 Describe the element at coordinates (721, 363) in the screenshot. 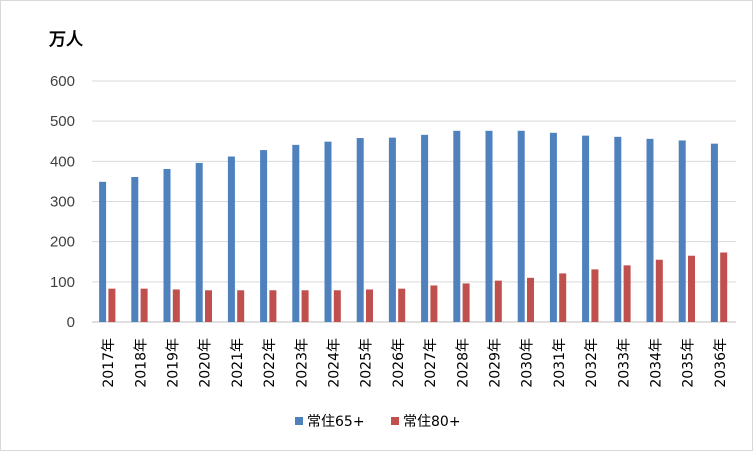

I see `x-tick-label: 2036年` at that location.